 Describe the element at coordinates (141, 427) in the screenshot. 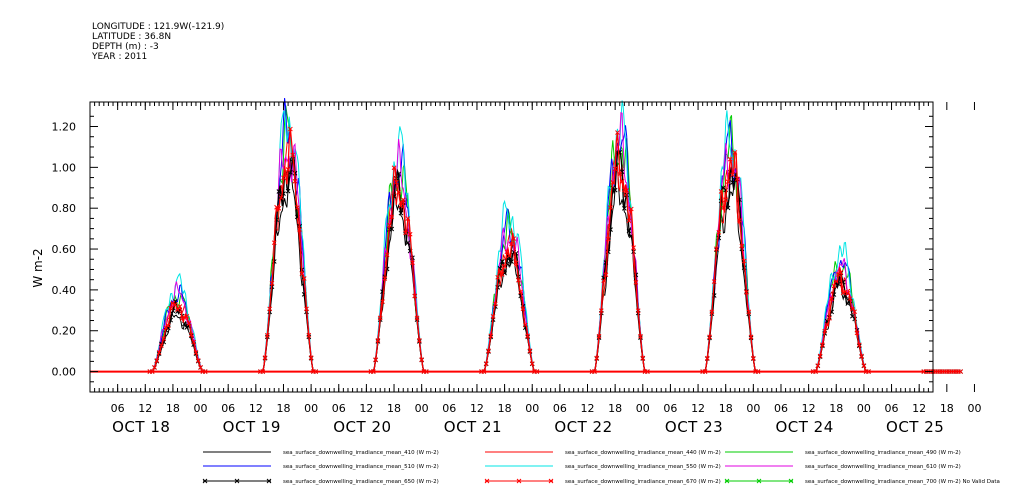

I see `x-day-label: OCT 18` at that location.